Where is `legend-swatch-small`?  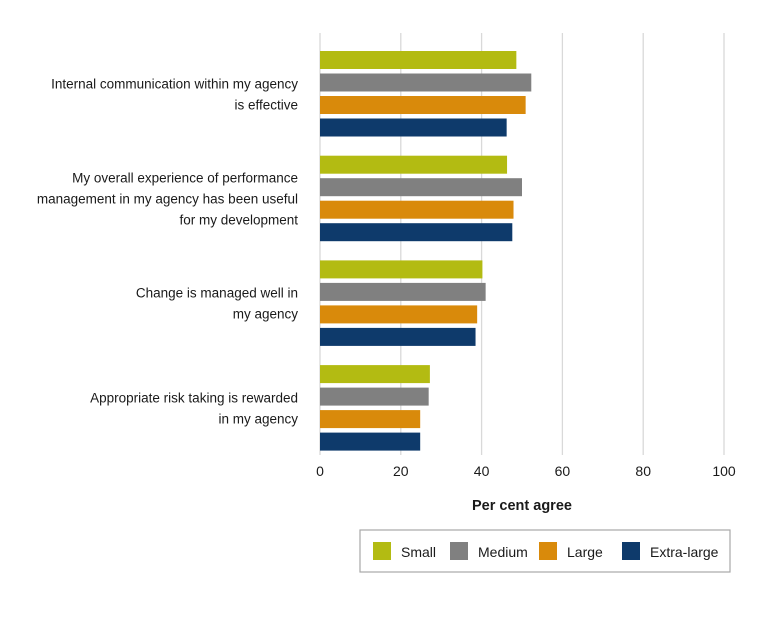
legend-swatch-small is located at coordinates (382, 551).